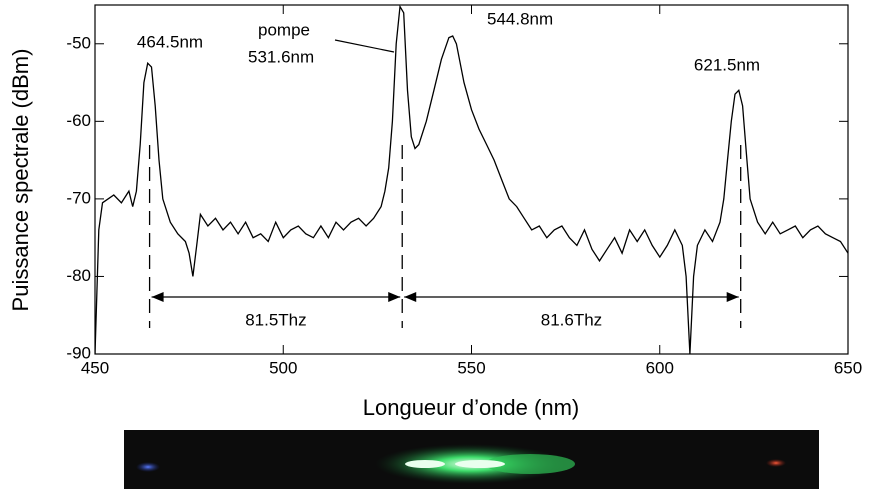 The image size is (872, 489). Describe the element at coordinates (283, 367) in the screenshot. I see `x-tick-label: 500` at that location.